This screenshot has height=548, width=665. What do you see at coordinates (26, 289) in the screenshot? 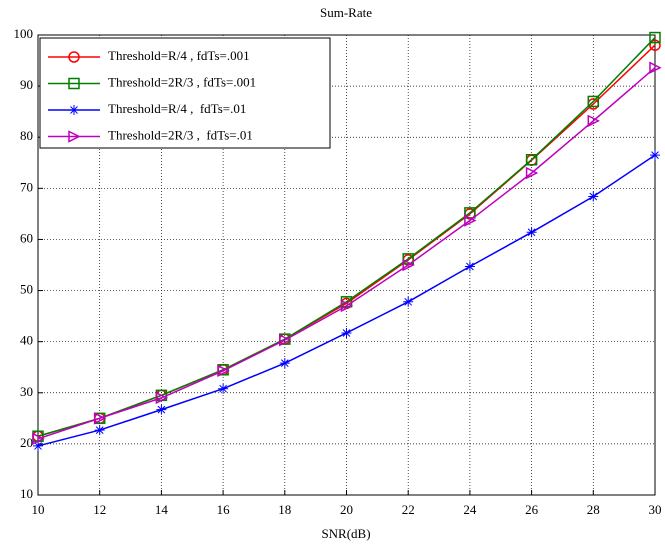
I see `y-tick-label: 50` at bounding box center [26, 289].